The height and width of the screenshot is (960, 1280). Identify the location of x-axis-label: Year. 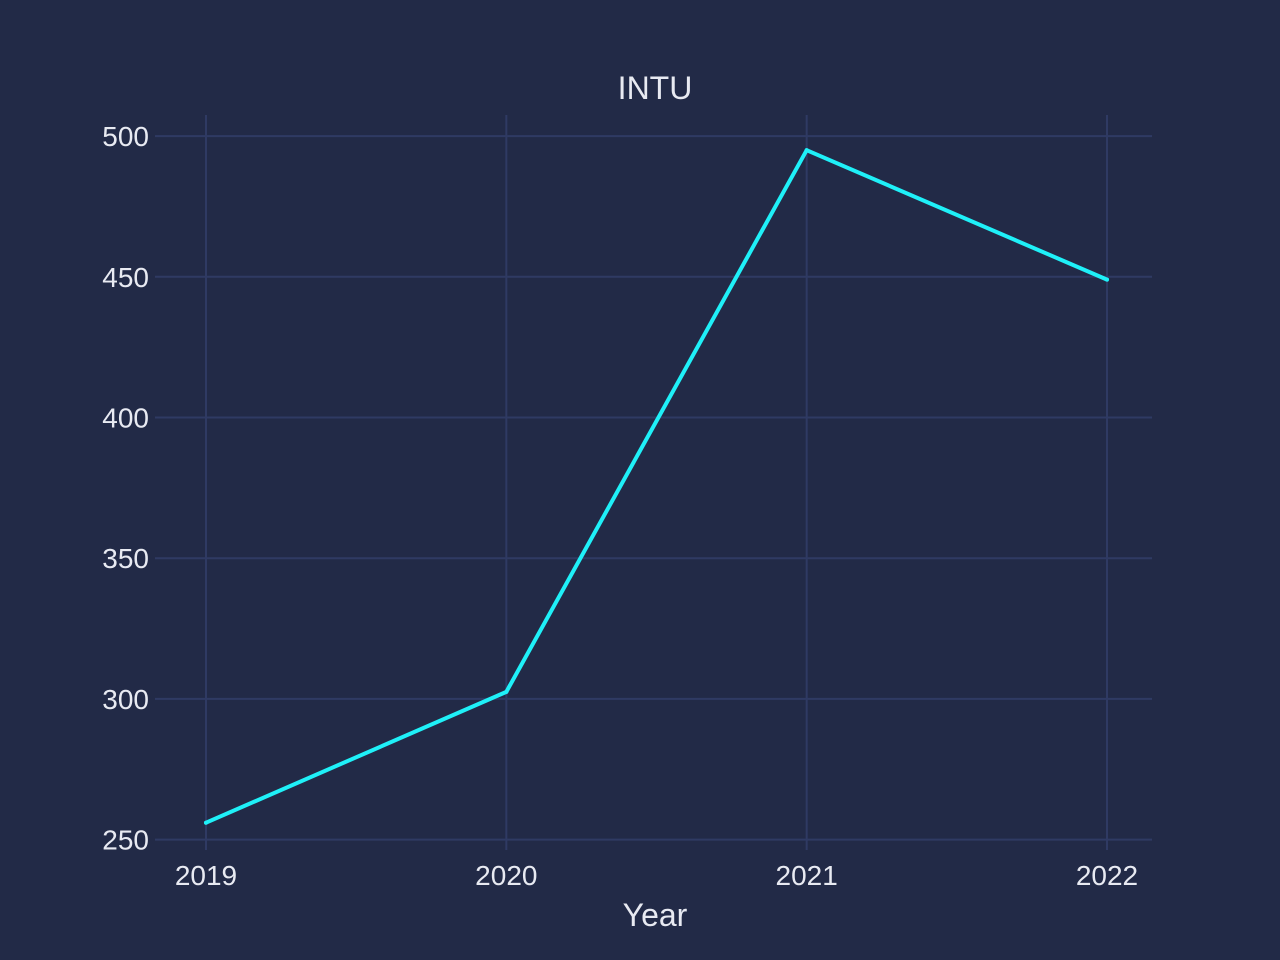
(655, 915).